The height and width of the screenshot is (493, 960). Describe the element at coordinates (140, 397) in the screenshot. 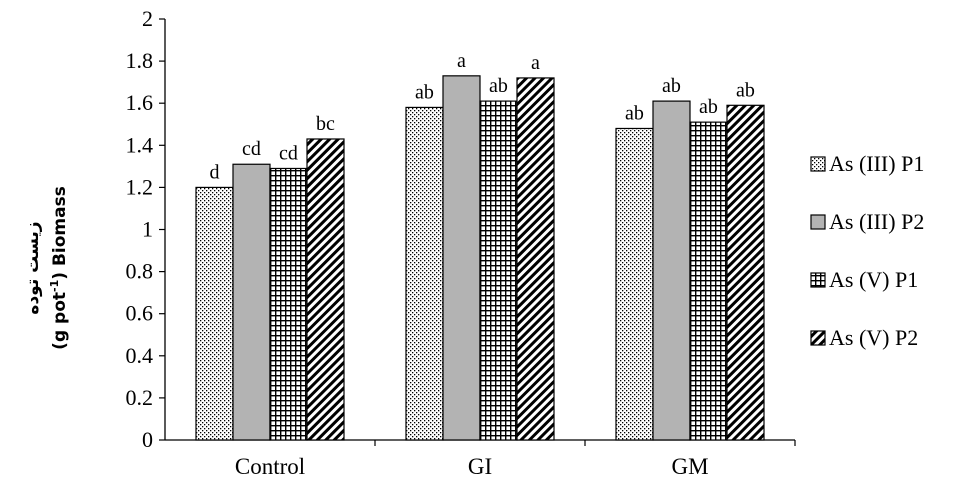

I see `y-tick-label: 0.2` at that location.